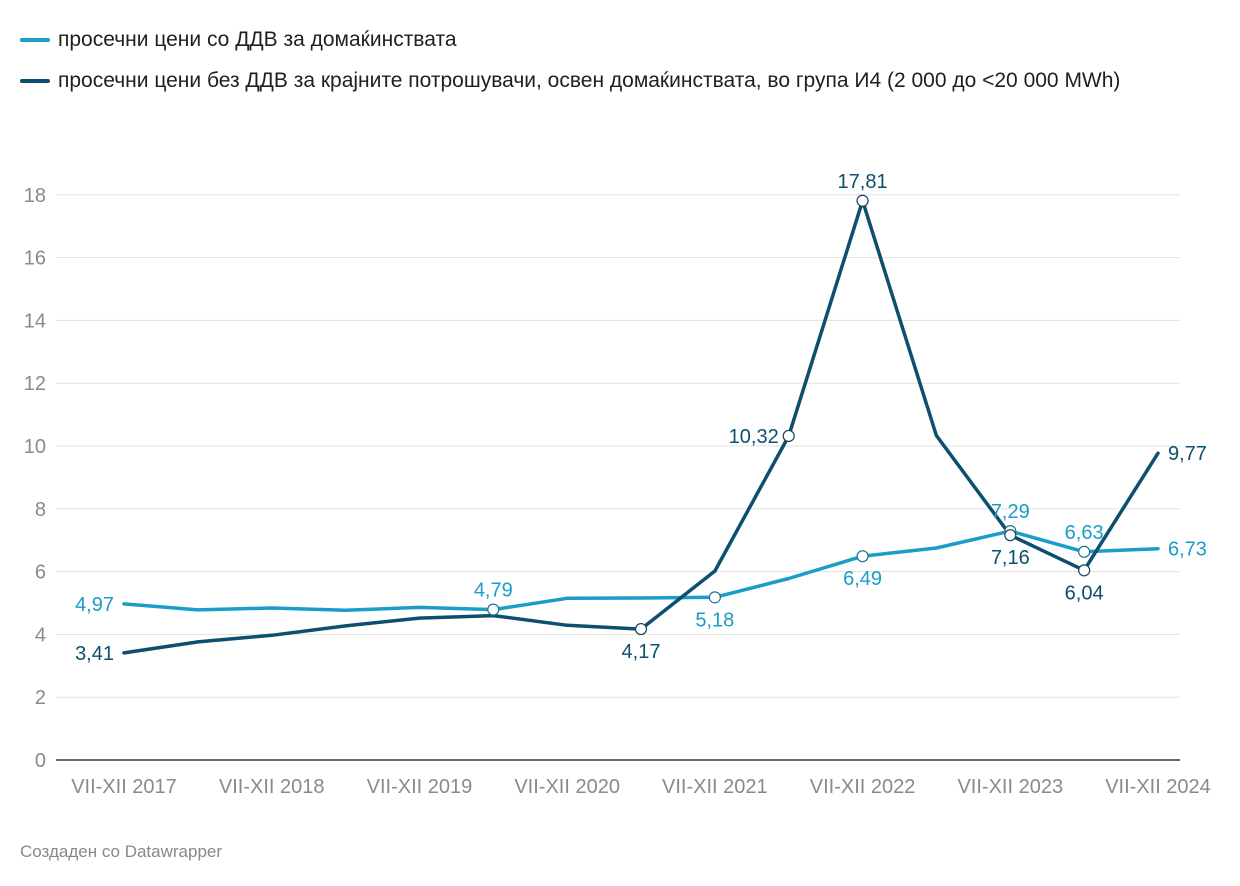 This screenshot has width=1240, height=886. Describe the element at coordinates (641, 570) in the screenshot. I see `series-line-households` at that location.